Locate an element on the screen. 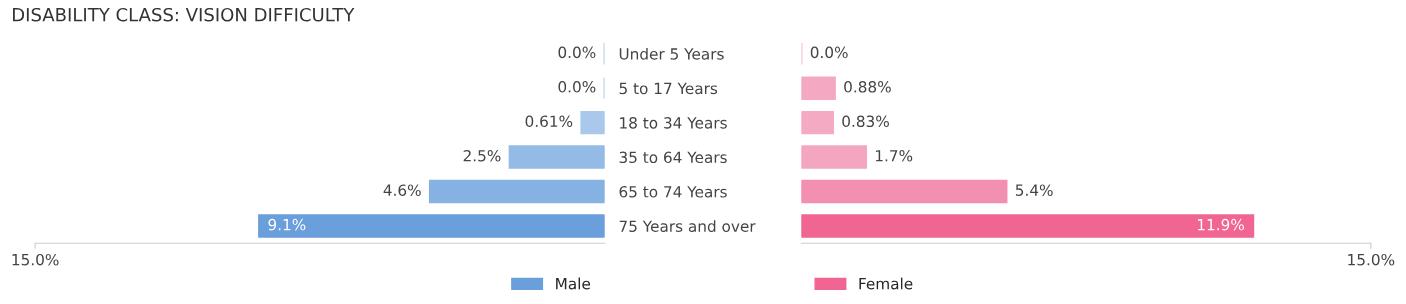 The image size is (1406, 304). y-tick-label: 35 to 64 Years is located at coordinates (673, 157).